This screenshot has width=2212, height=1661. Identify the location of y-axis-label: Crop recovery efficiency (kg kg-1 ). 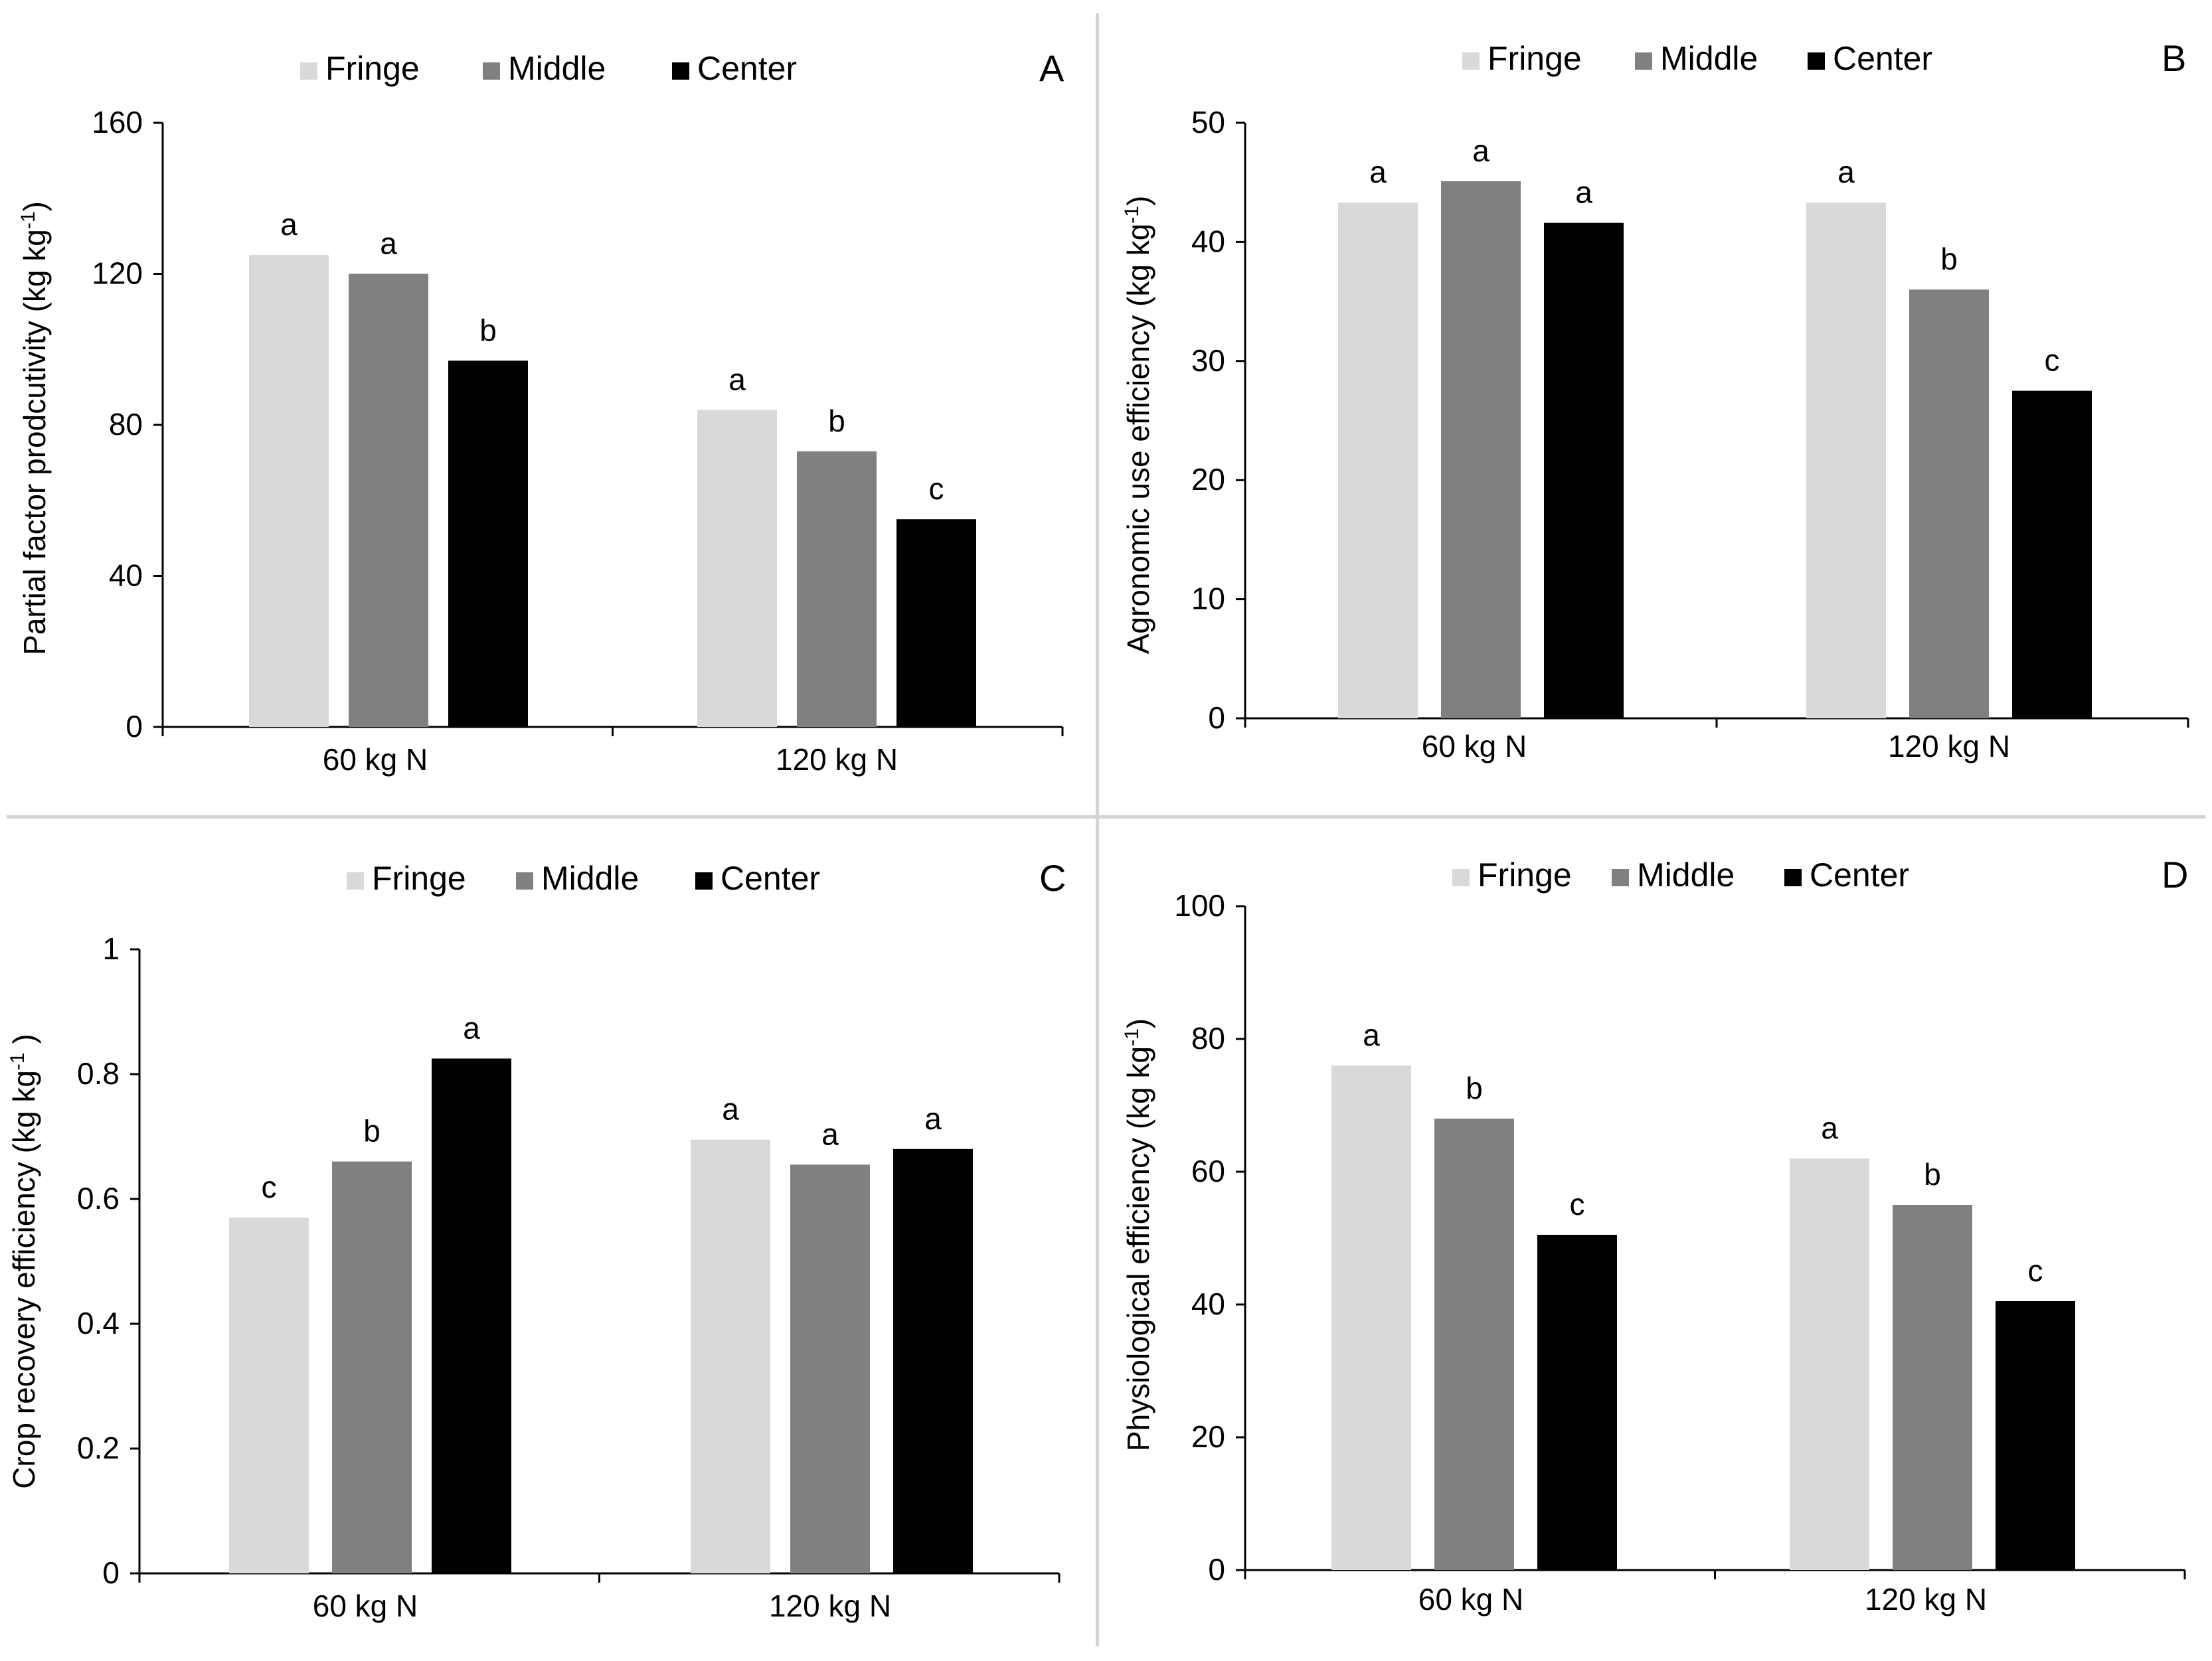
(24, 1261).